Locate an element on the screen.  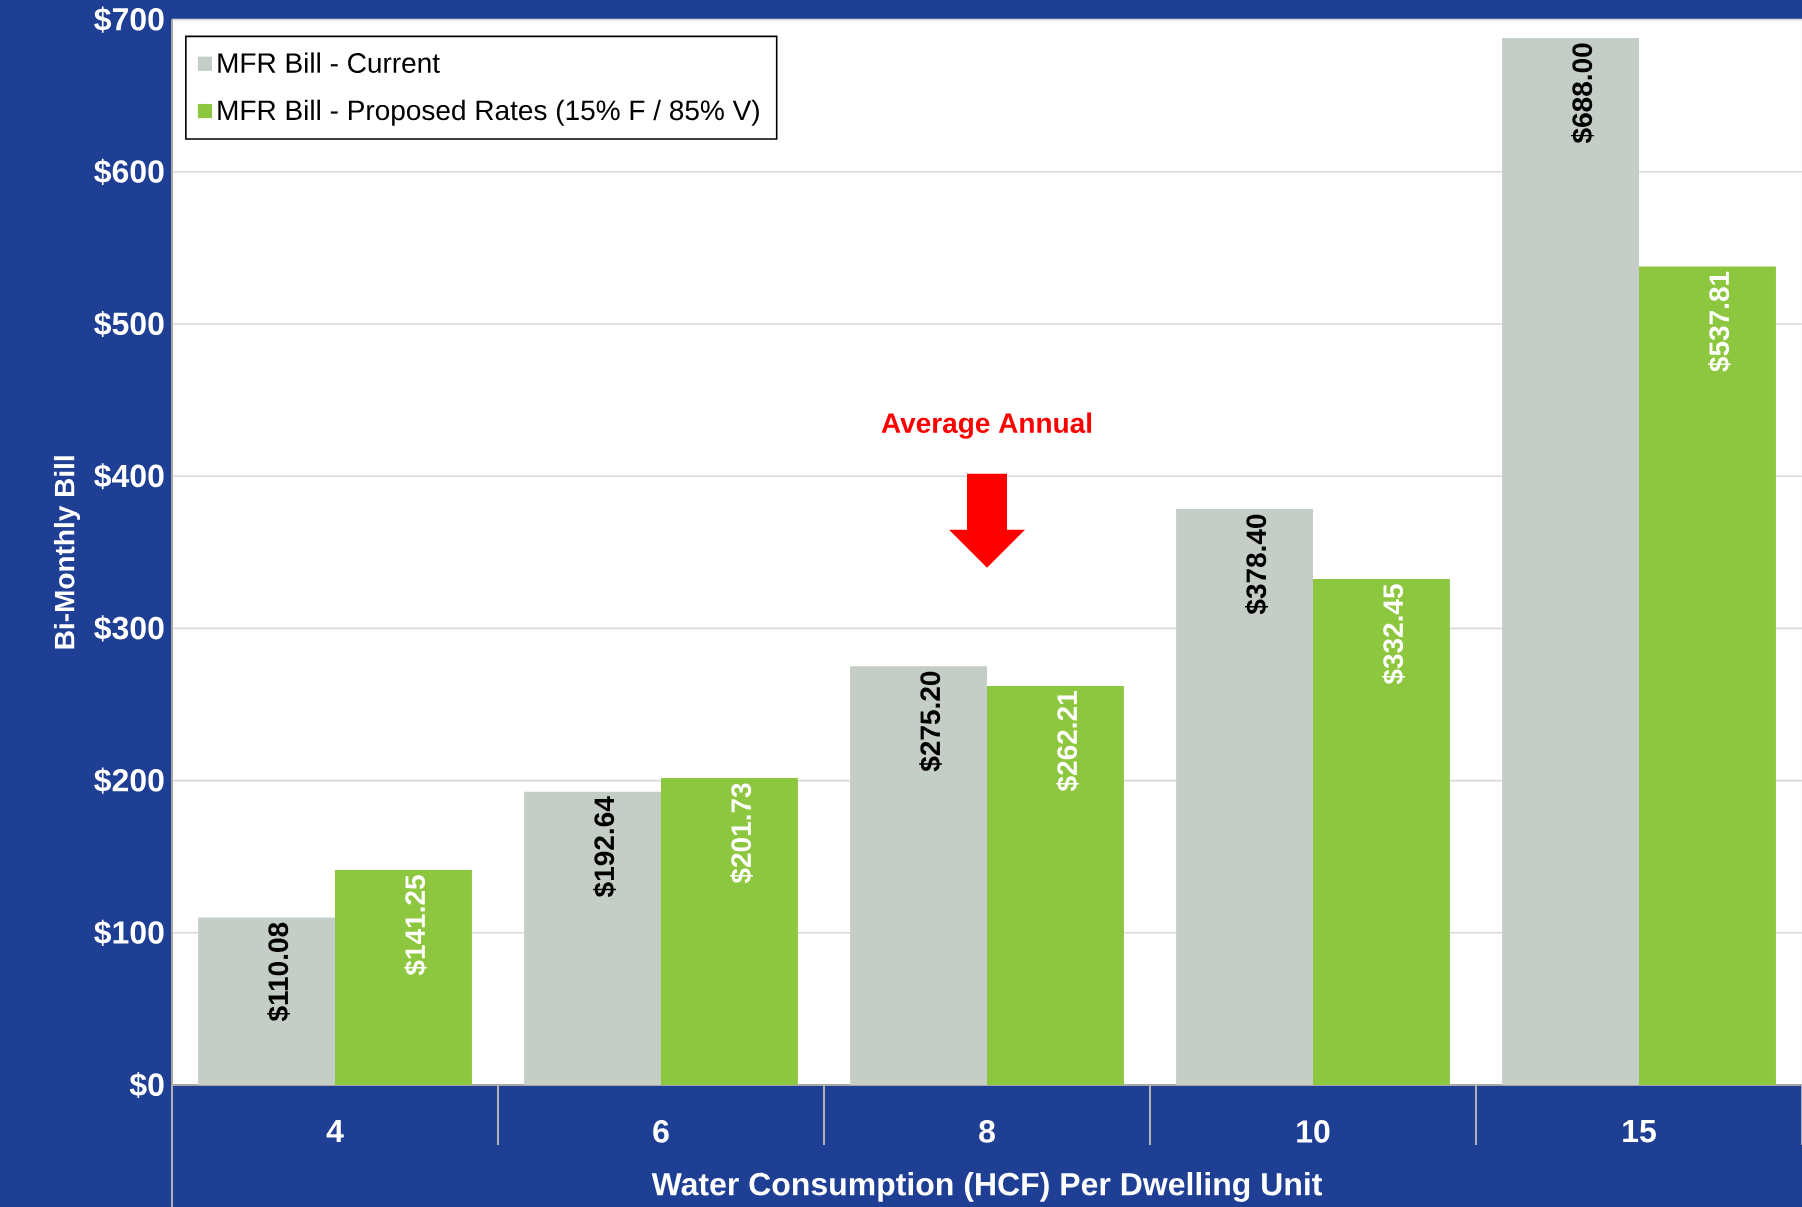
data-label: $192.64 is located at coordinates (604, 847).